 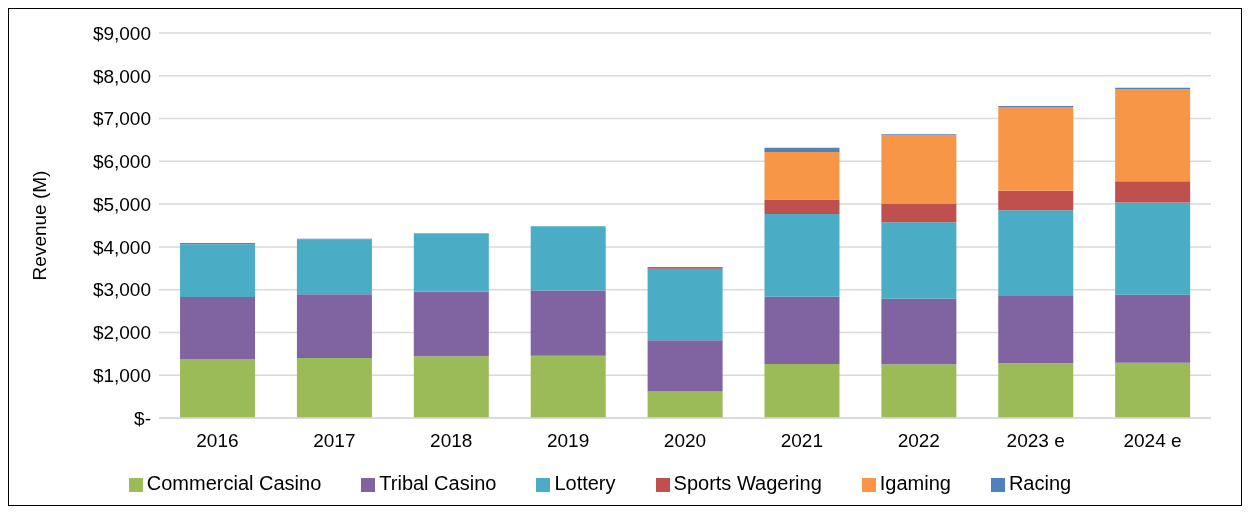 I want to click on legend-label: Igaming, so click(x=915, y=483).